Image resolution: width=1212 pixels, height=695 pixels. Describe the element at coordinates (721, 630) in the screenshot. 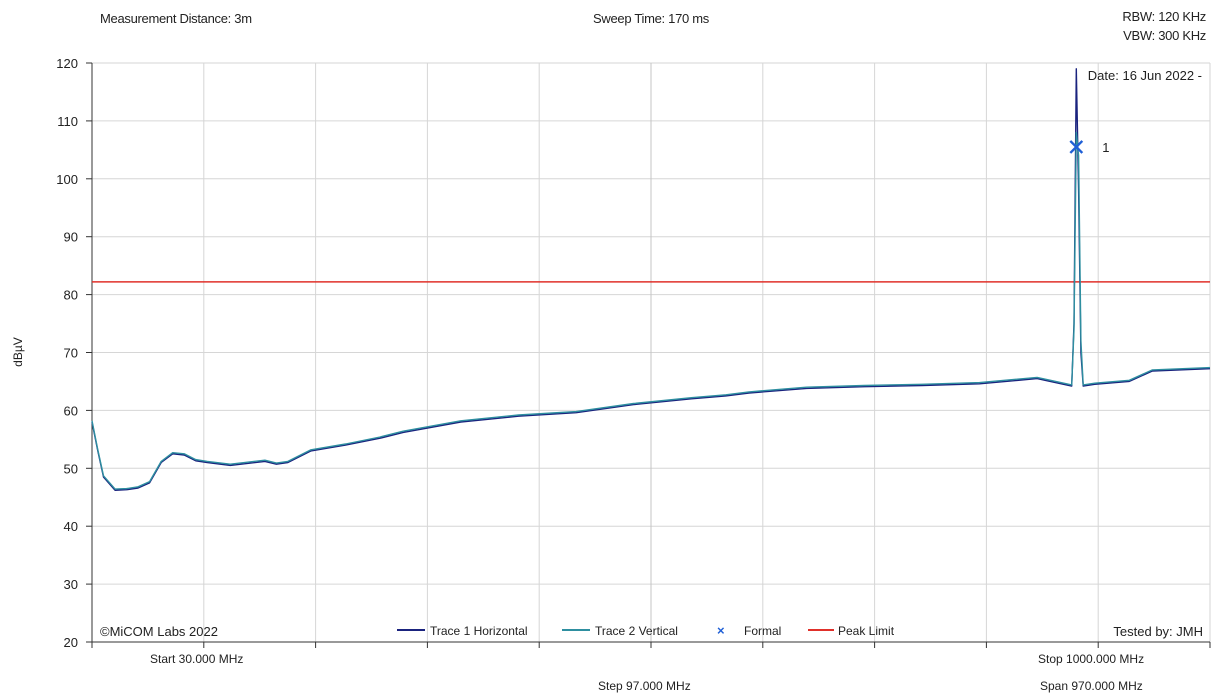

I see `legend-marker-swatch: ×` at that location.